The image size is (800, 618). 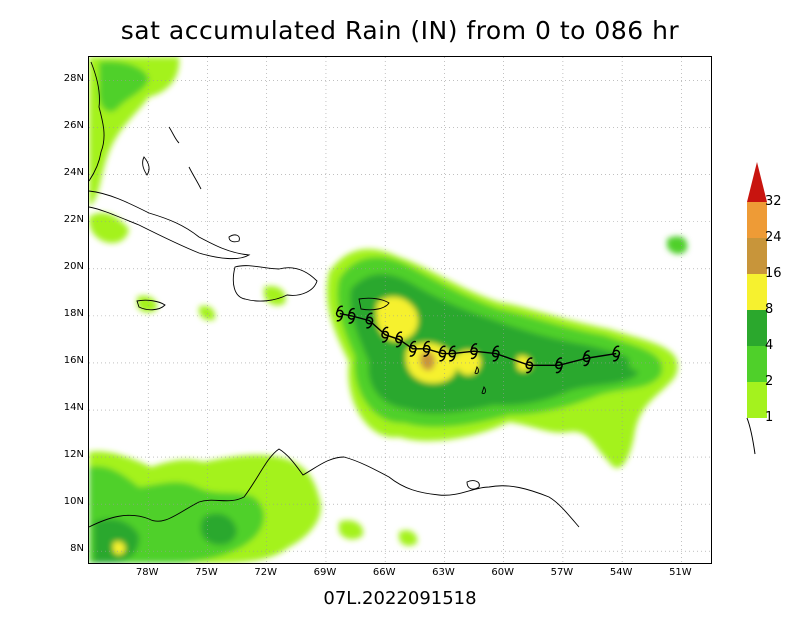 I want to click on lat-tick-label: 16N, so click(x=73, y=360).